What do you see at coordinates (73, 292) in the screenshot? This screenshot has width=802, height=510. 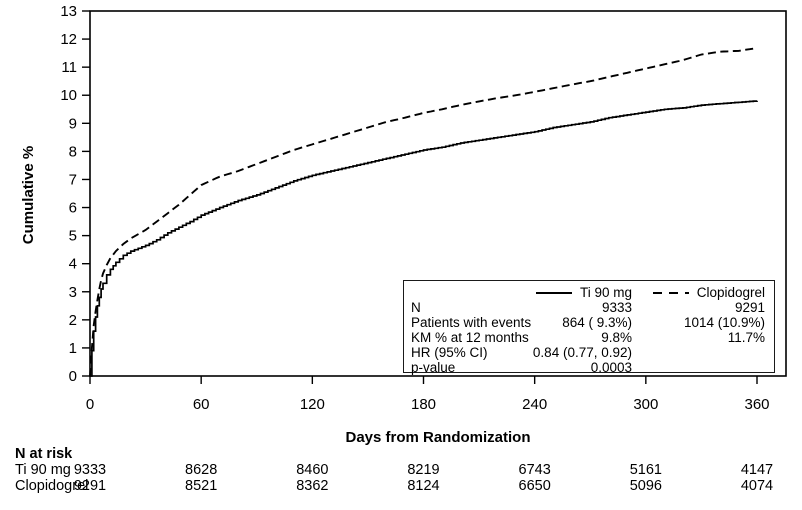 I see `y-tick-label: 3` at bounding box center [73, 292].